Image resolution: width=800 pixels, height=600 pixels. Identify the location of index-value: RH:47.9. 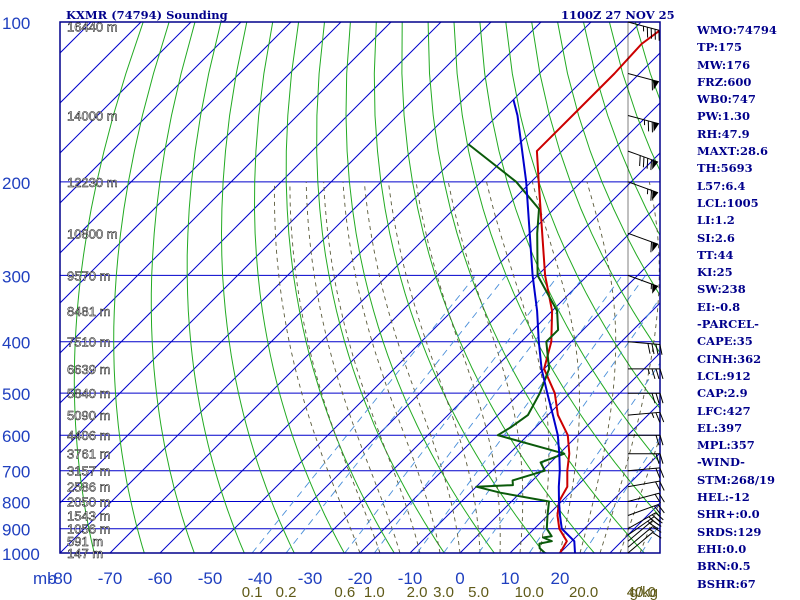
(723, 133).